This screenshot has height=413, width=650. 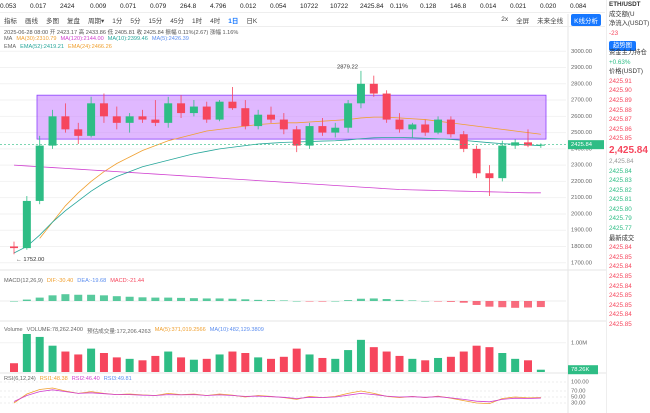 I want to click on current-price-box, so click(x=586, y=145).